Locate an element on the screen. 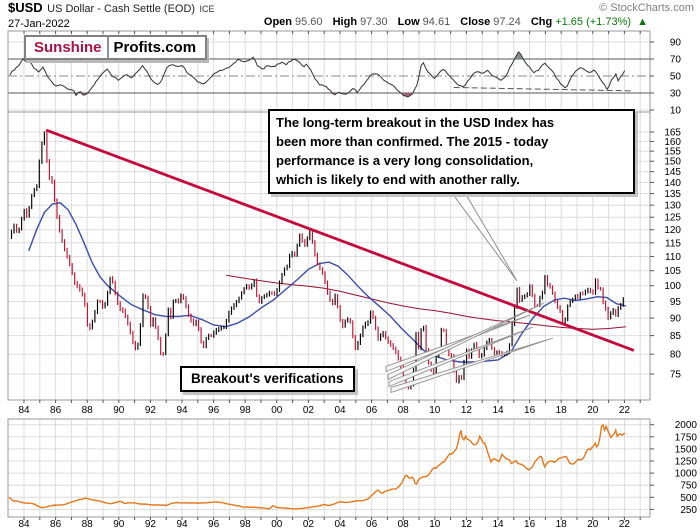 The height and width of the screenshot is (530, 700). y-axis-label: 70 is located at coordinates (676, 60).